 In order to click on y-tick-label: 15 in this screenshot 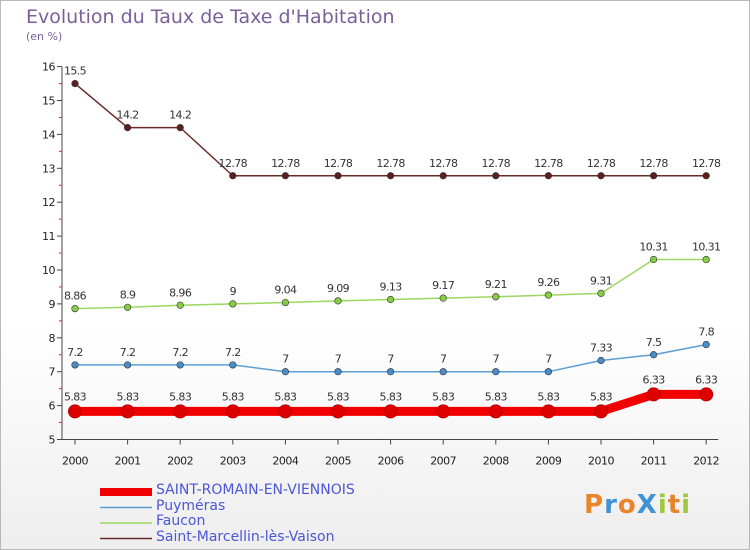, I will do `click(48, 101)`.